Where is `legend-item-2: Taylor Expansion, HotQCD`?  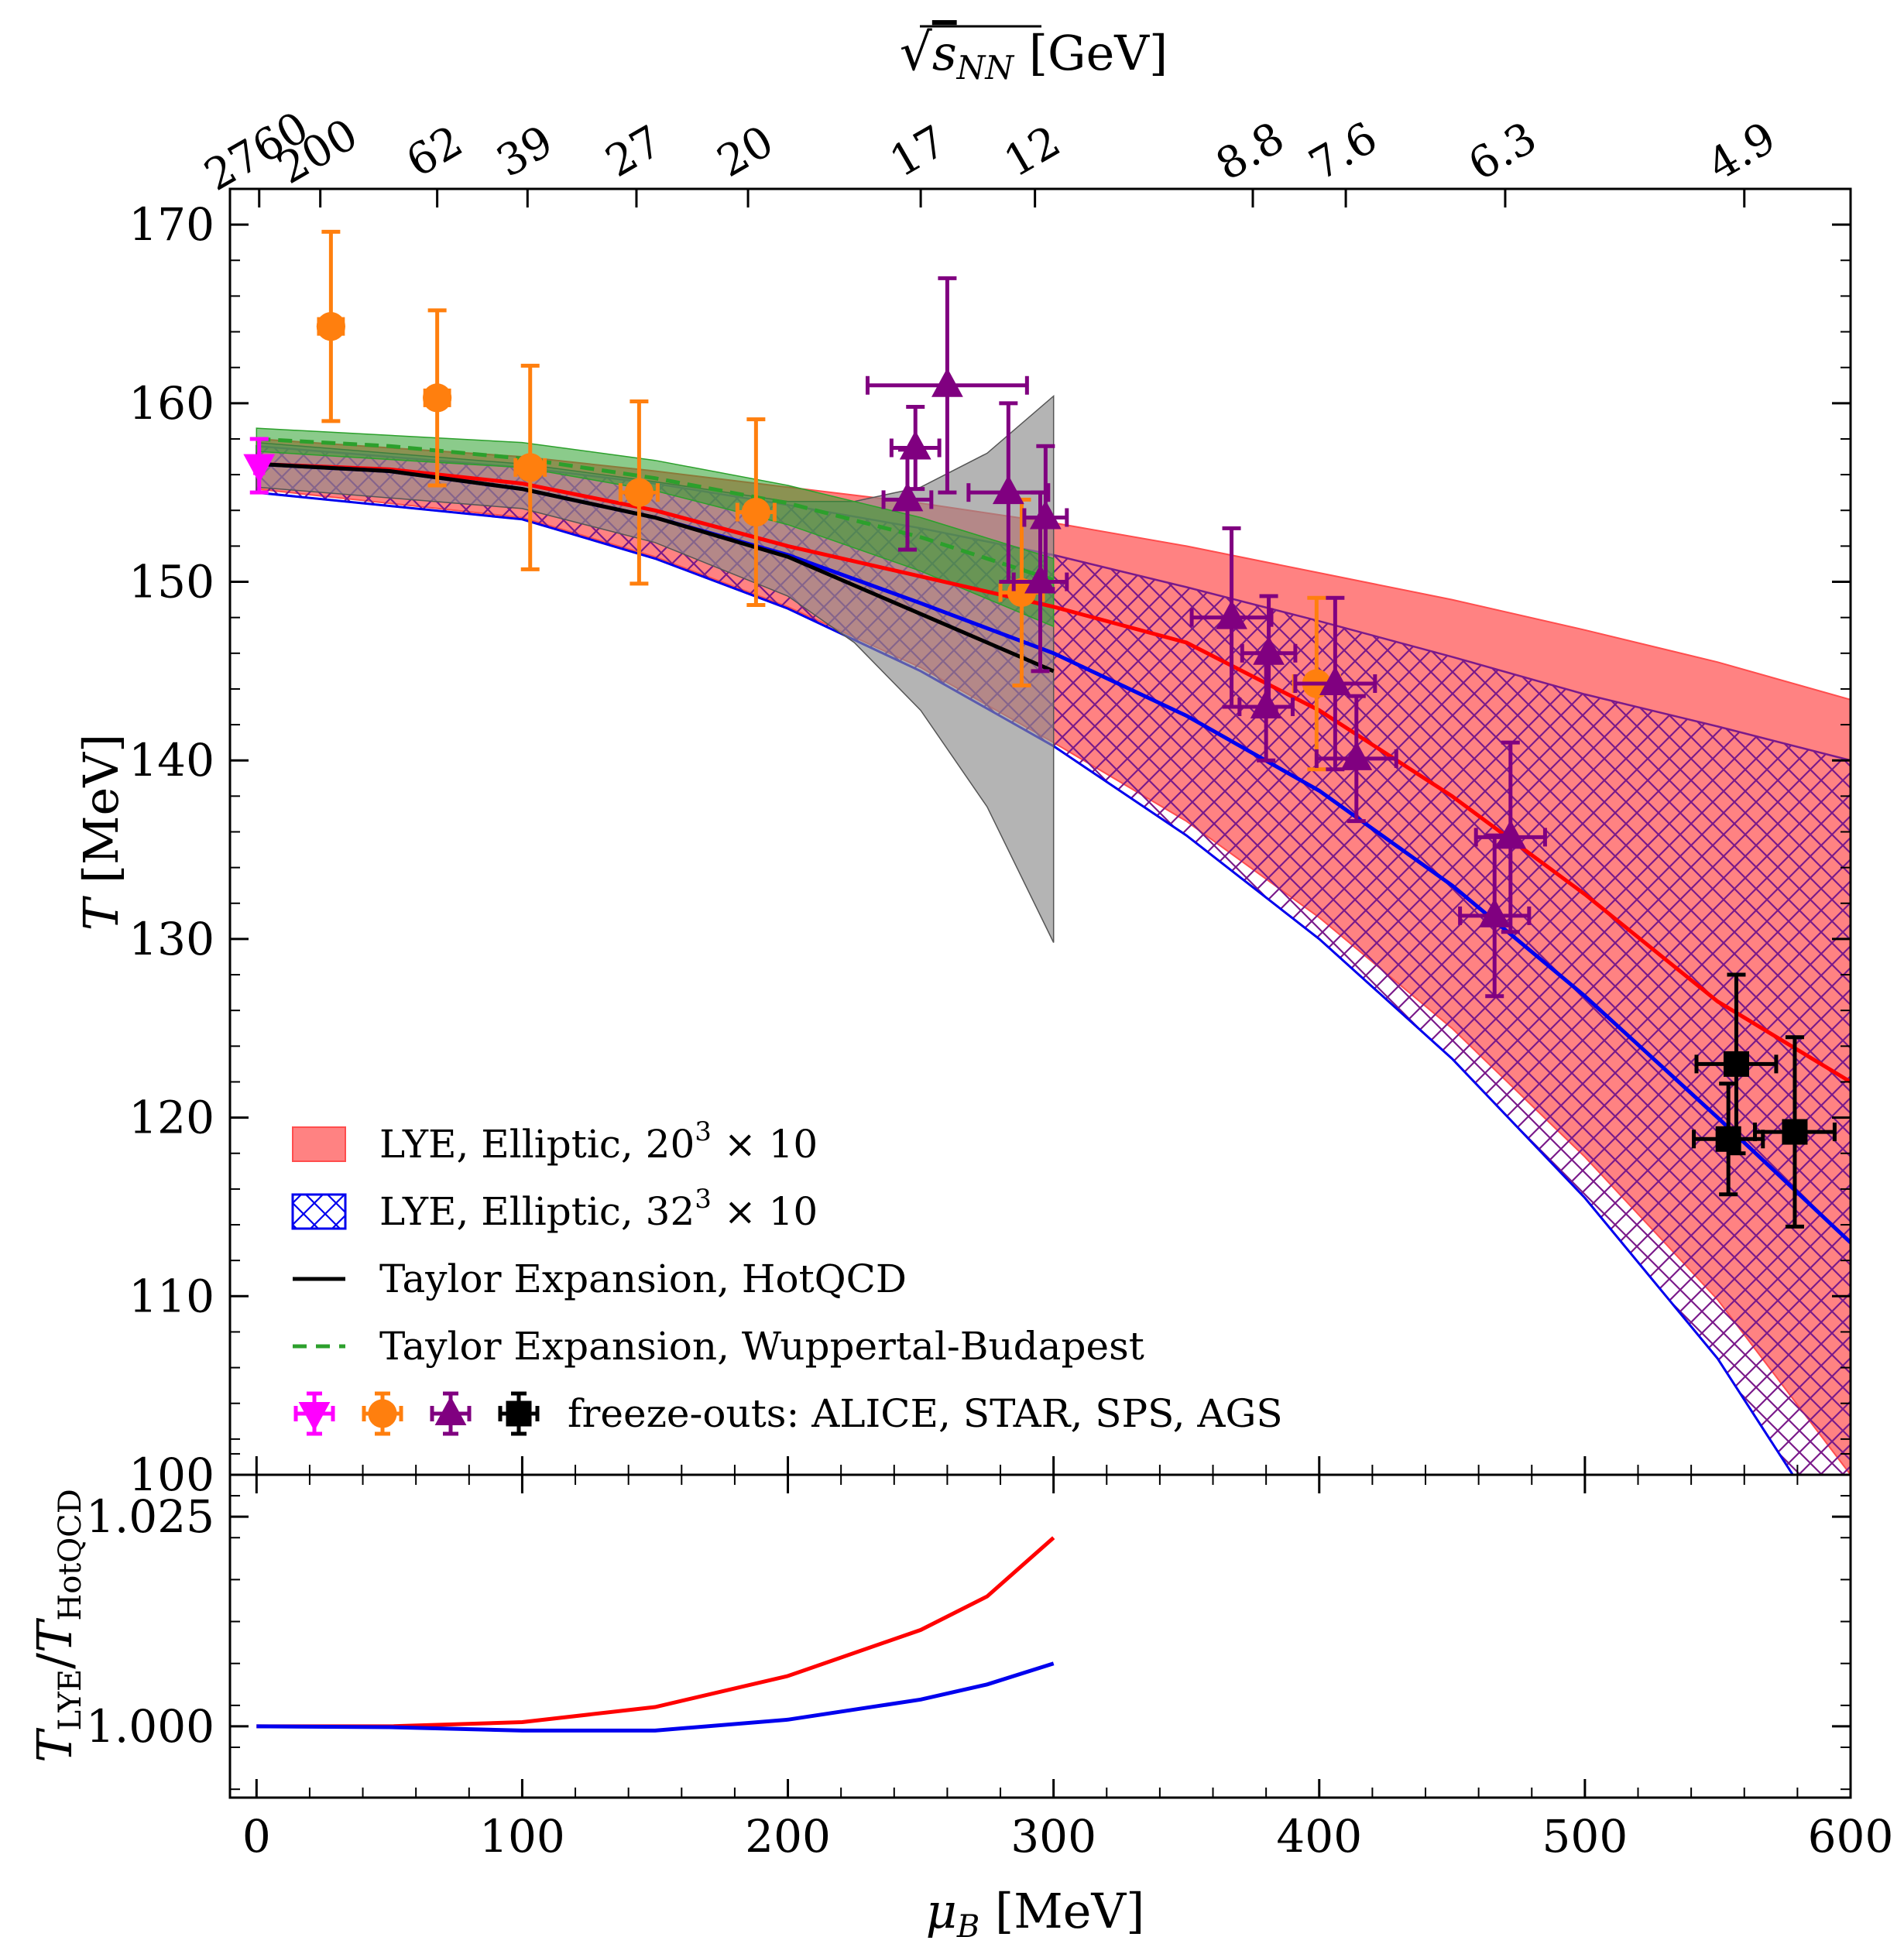 legend-item-2: Taylor Expansion, HotQCD is located at coordinates (600, 1278).